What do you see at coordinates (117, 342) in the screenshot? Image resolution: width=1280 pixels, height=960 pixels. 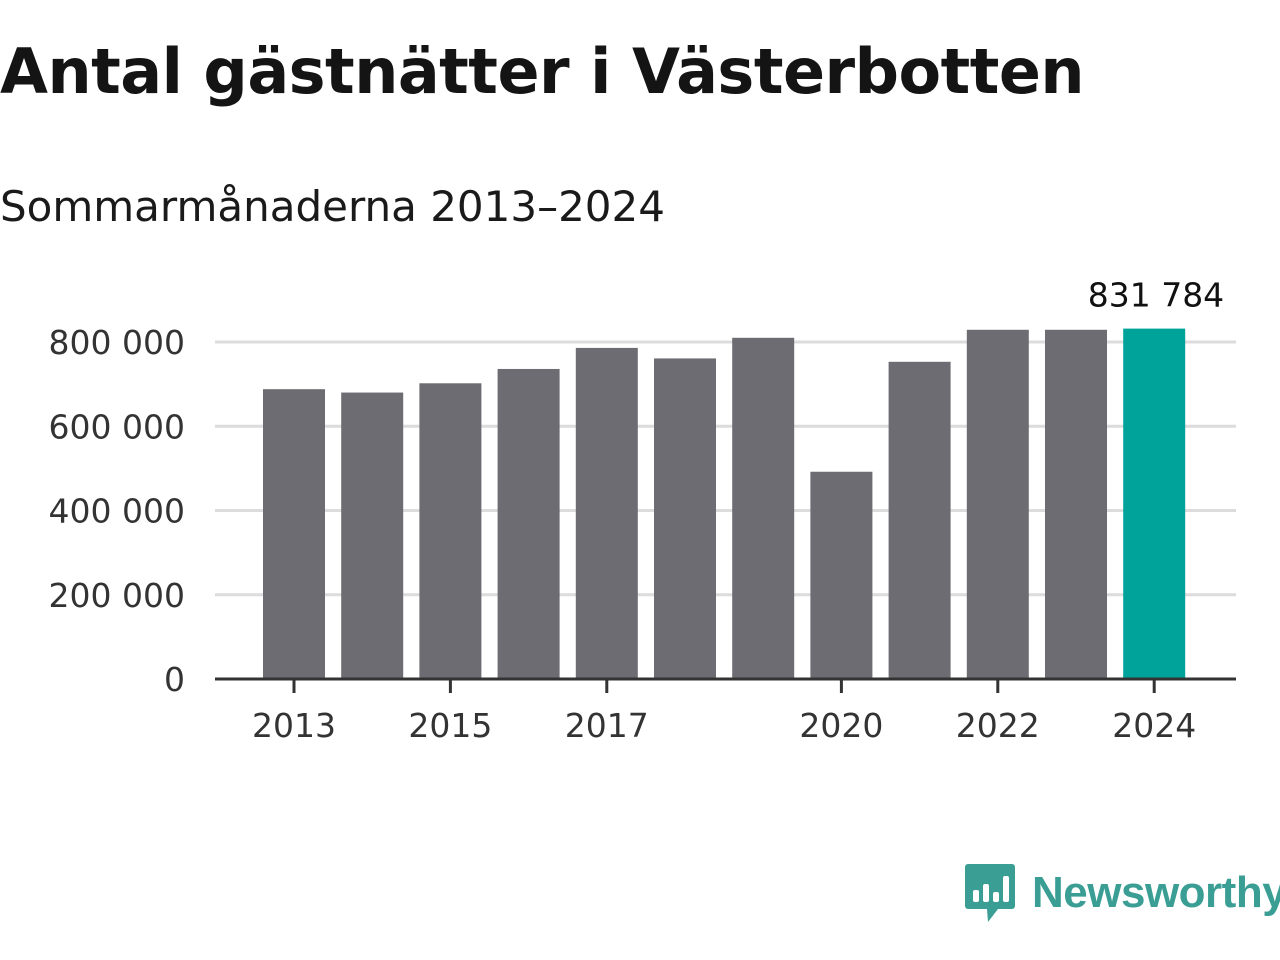 I see `y-tick-label: 800 000` at bounding box center [117, 342].